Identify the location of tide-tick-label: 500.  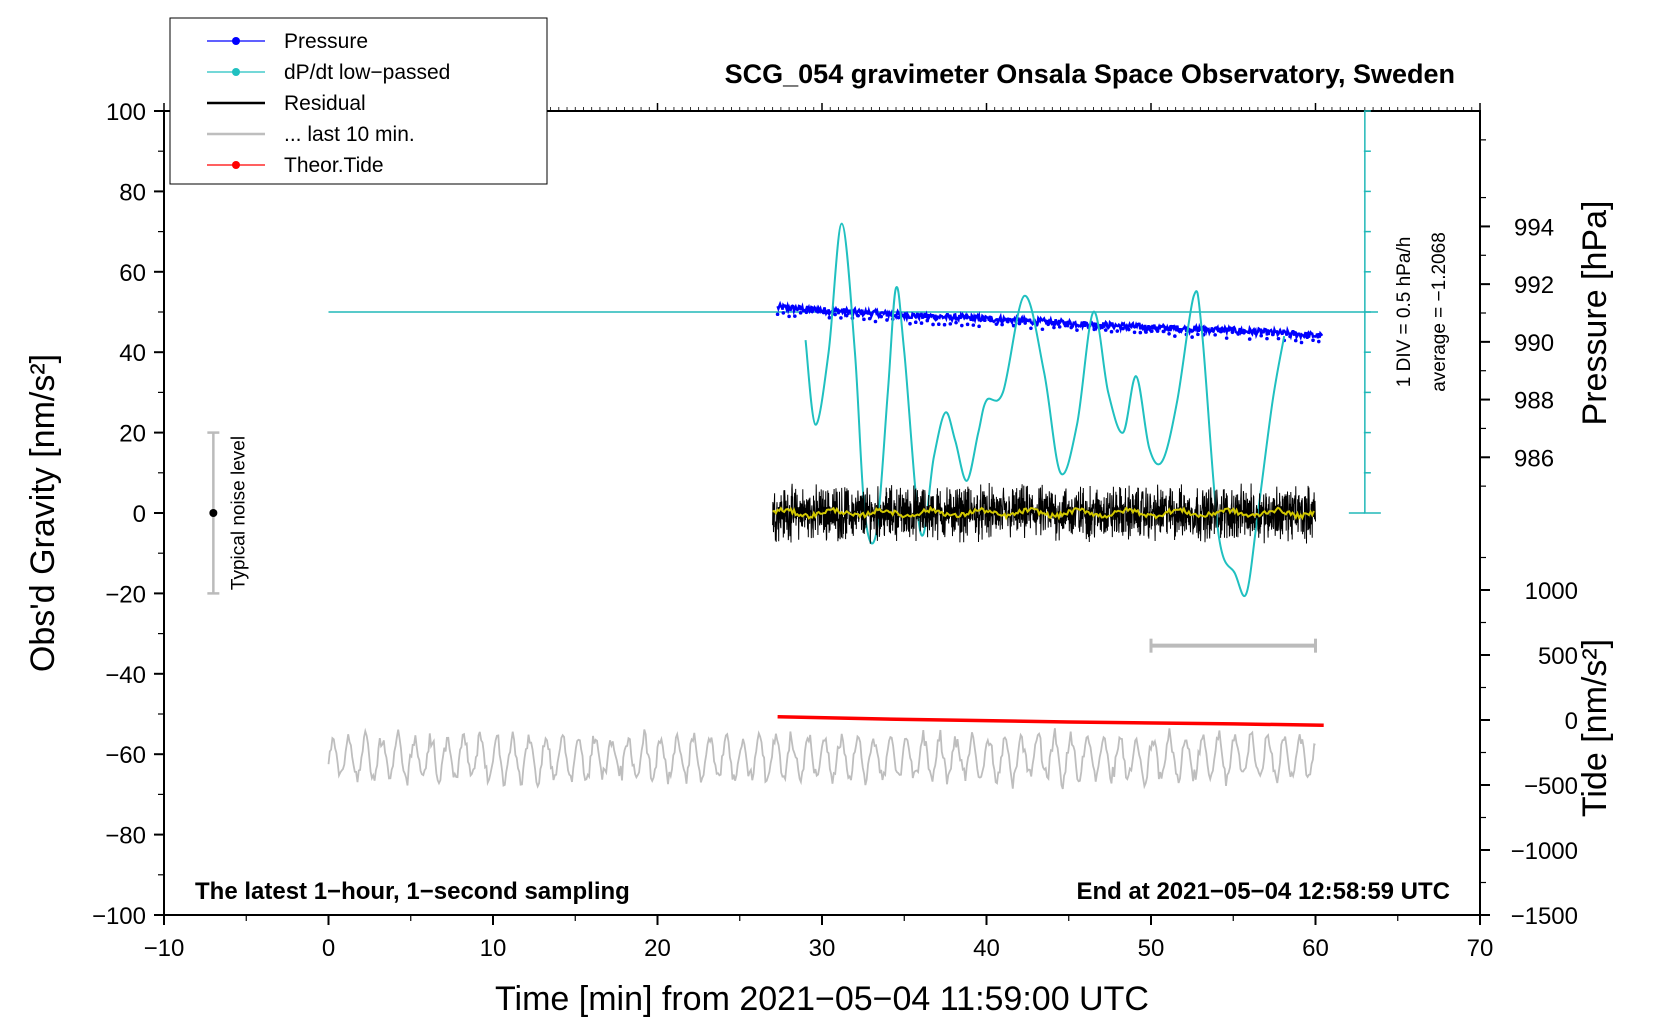
(1558, 656).